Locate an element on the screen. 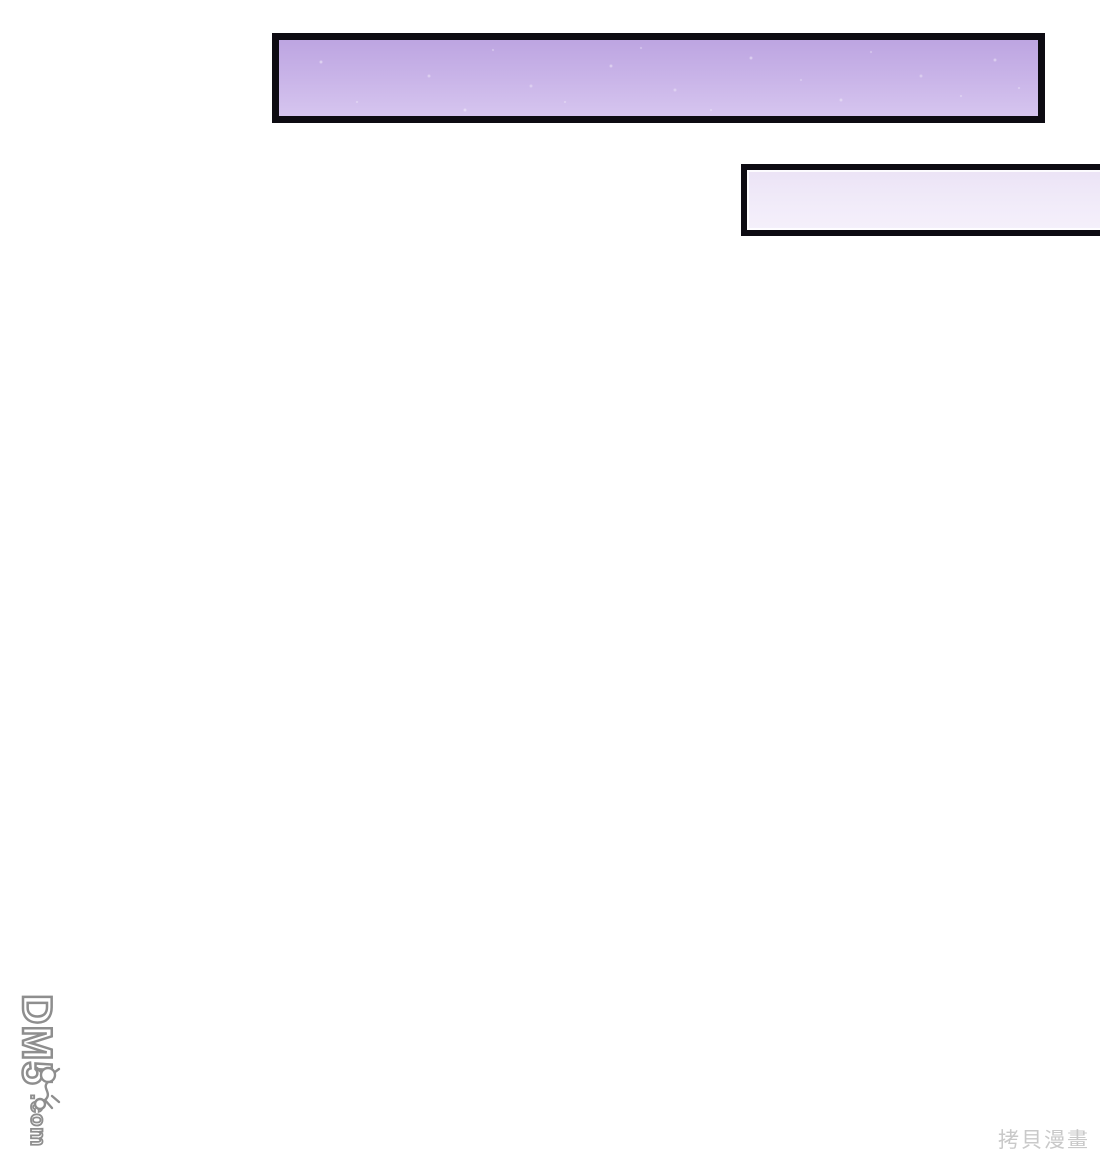 The image size is (1100, 1155). narration-panel-right is located at coordinates (920, 200).